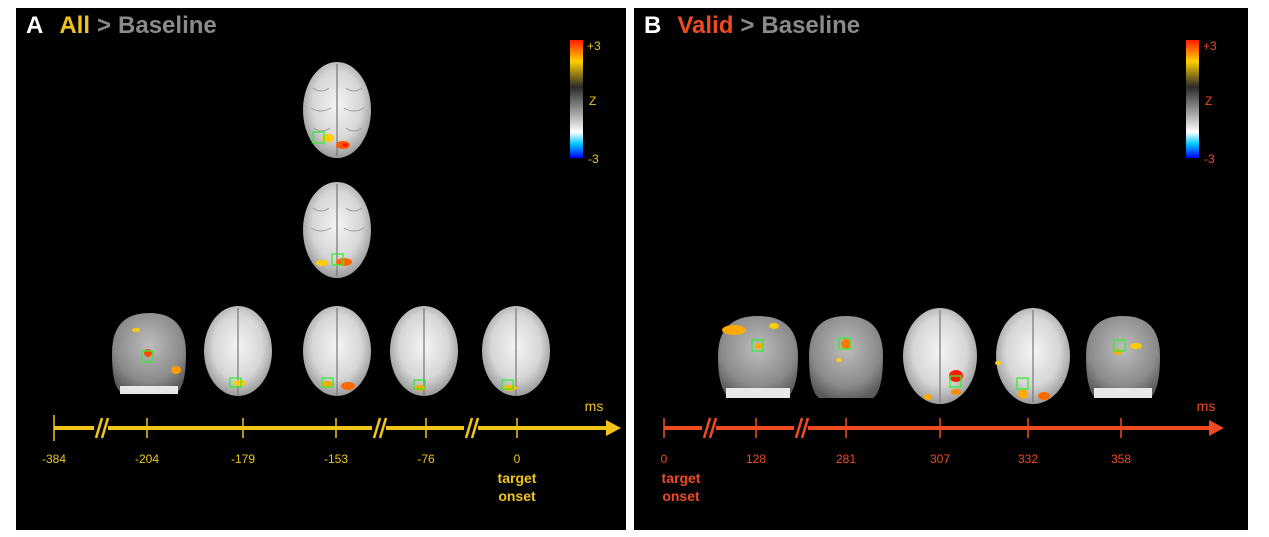 This screenshot has width=1269, height=537. I want to click on panel-a-tick-label: -153, so click(336, 459).